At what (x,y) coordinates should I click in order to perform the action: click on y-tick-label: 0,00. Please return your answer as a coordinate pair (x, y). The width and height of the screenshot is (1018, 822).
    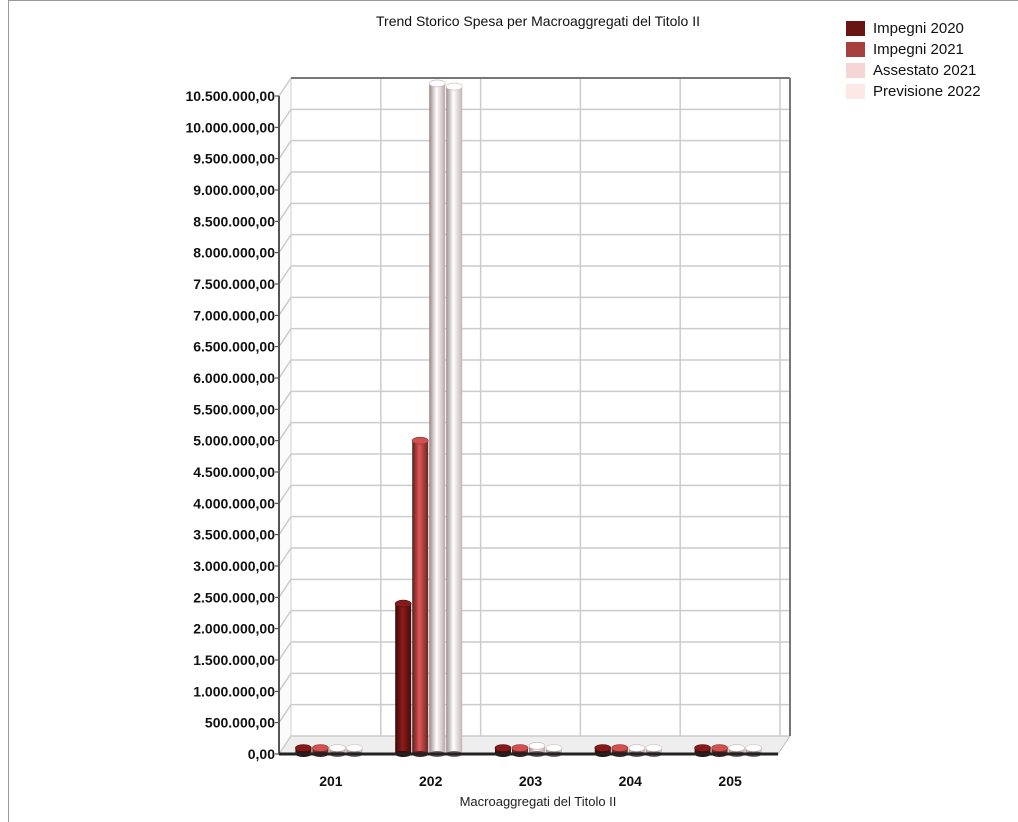
    Looking at the image, I should click on (261, 754).